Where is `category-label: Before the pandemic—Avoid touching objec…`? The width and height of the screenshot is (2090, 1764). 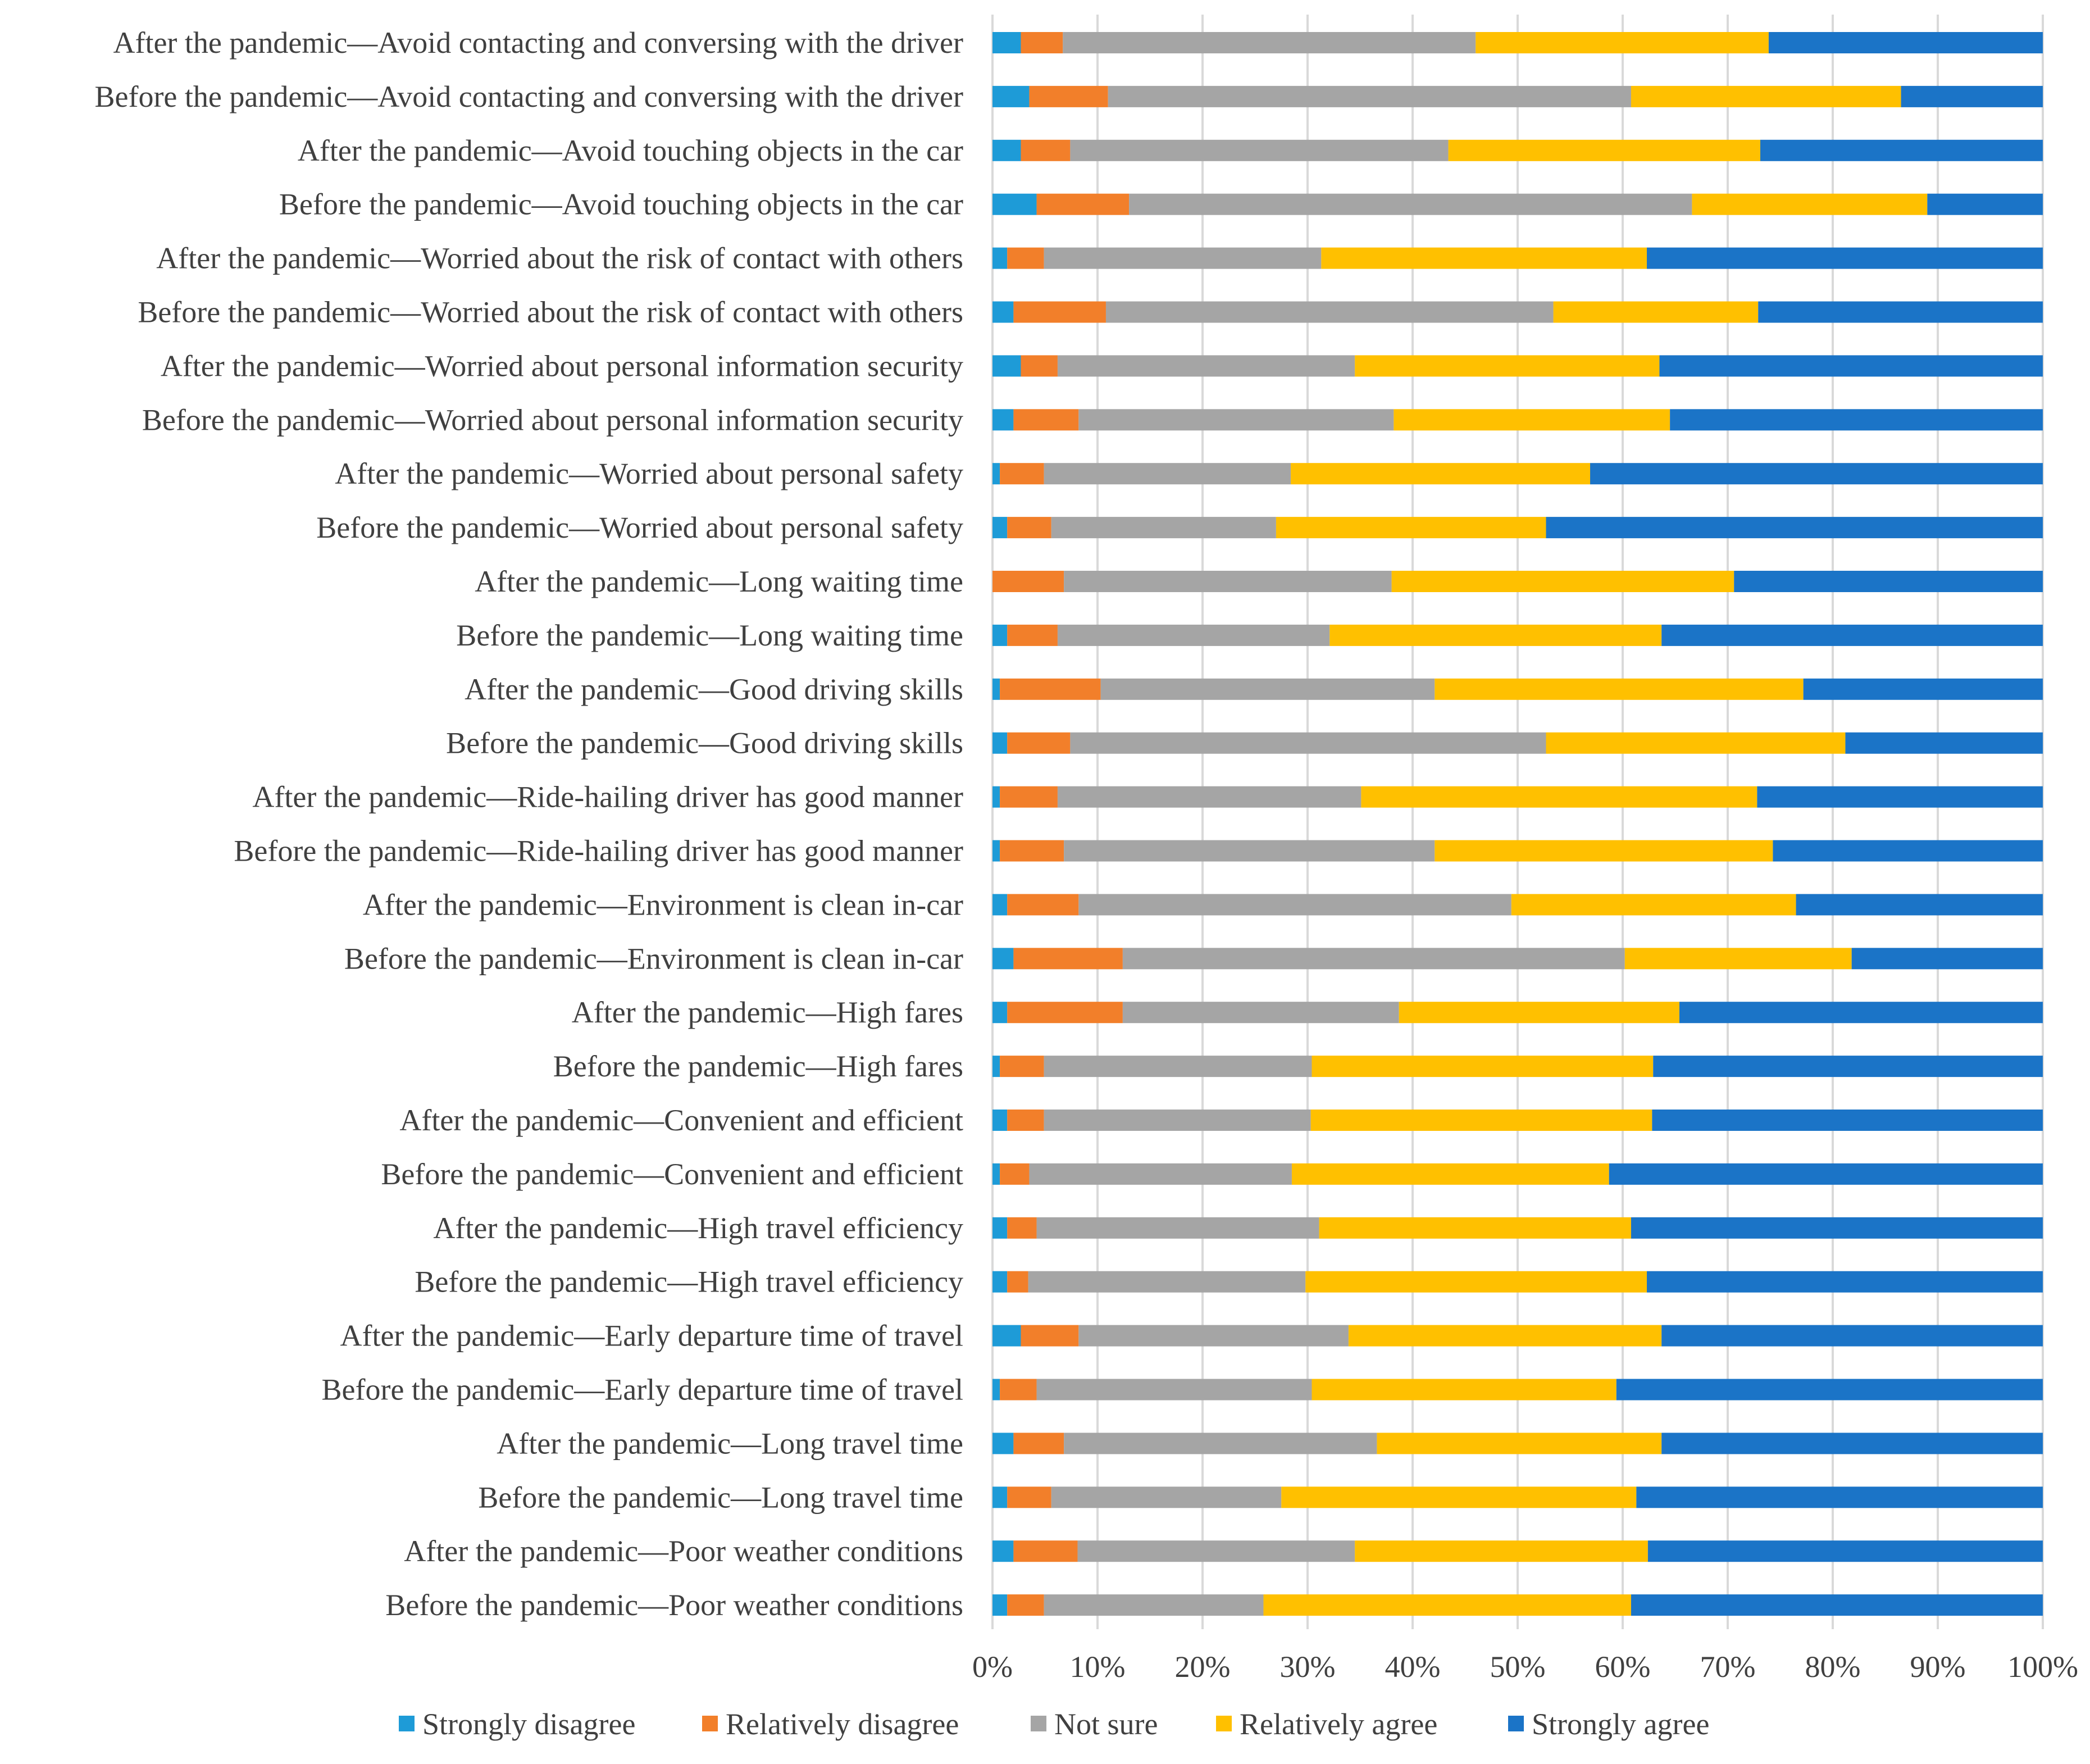 category-label: Before the pandemic—Avoid touching objec… is located at coordinates (621, 204).